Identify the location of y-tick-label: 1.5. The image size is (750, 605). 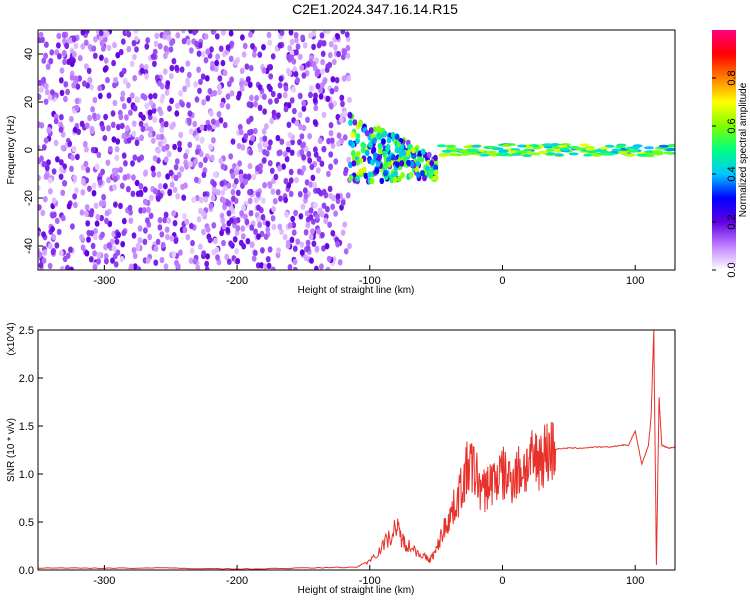
(26, 427).